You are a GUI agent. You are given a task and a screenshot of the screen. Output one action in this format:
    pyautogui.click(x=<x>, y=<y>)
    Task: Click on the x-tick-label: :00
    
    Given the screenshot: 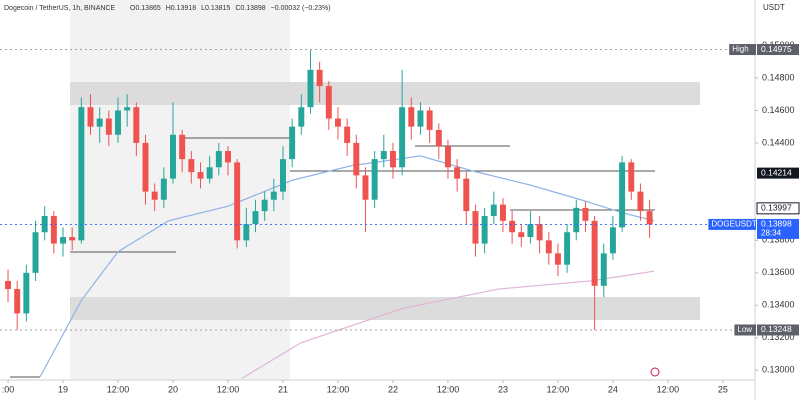 What is the action you would take?
    pyautogui.click(x=8, y=389)
    